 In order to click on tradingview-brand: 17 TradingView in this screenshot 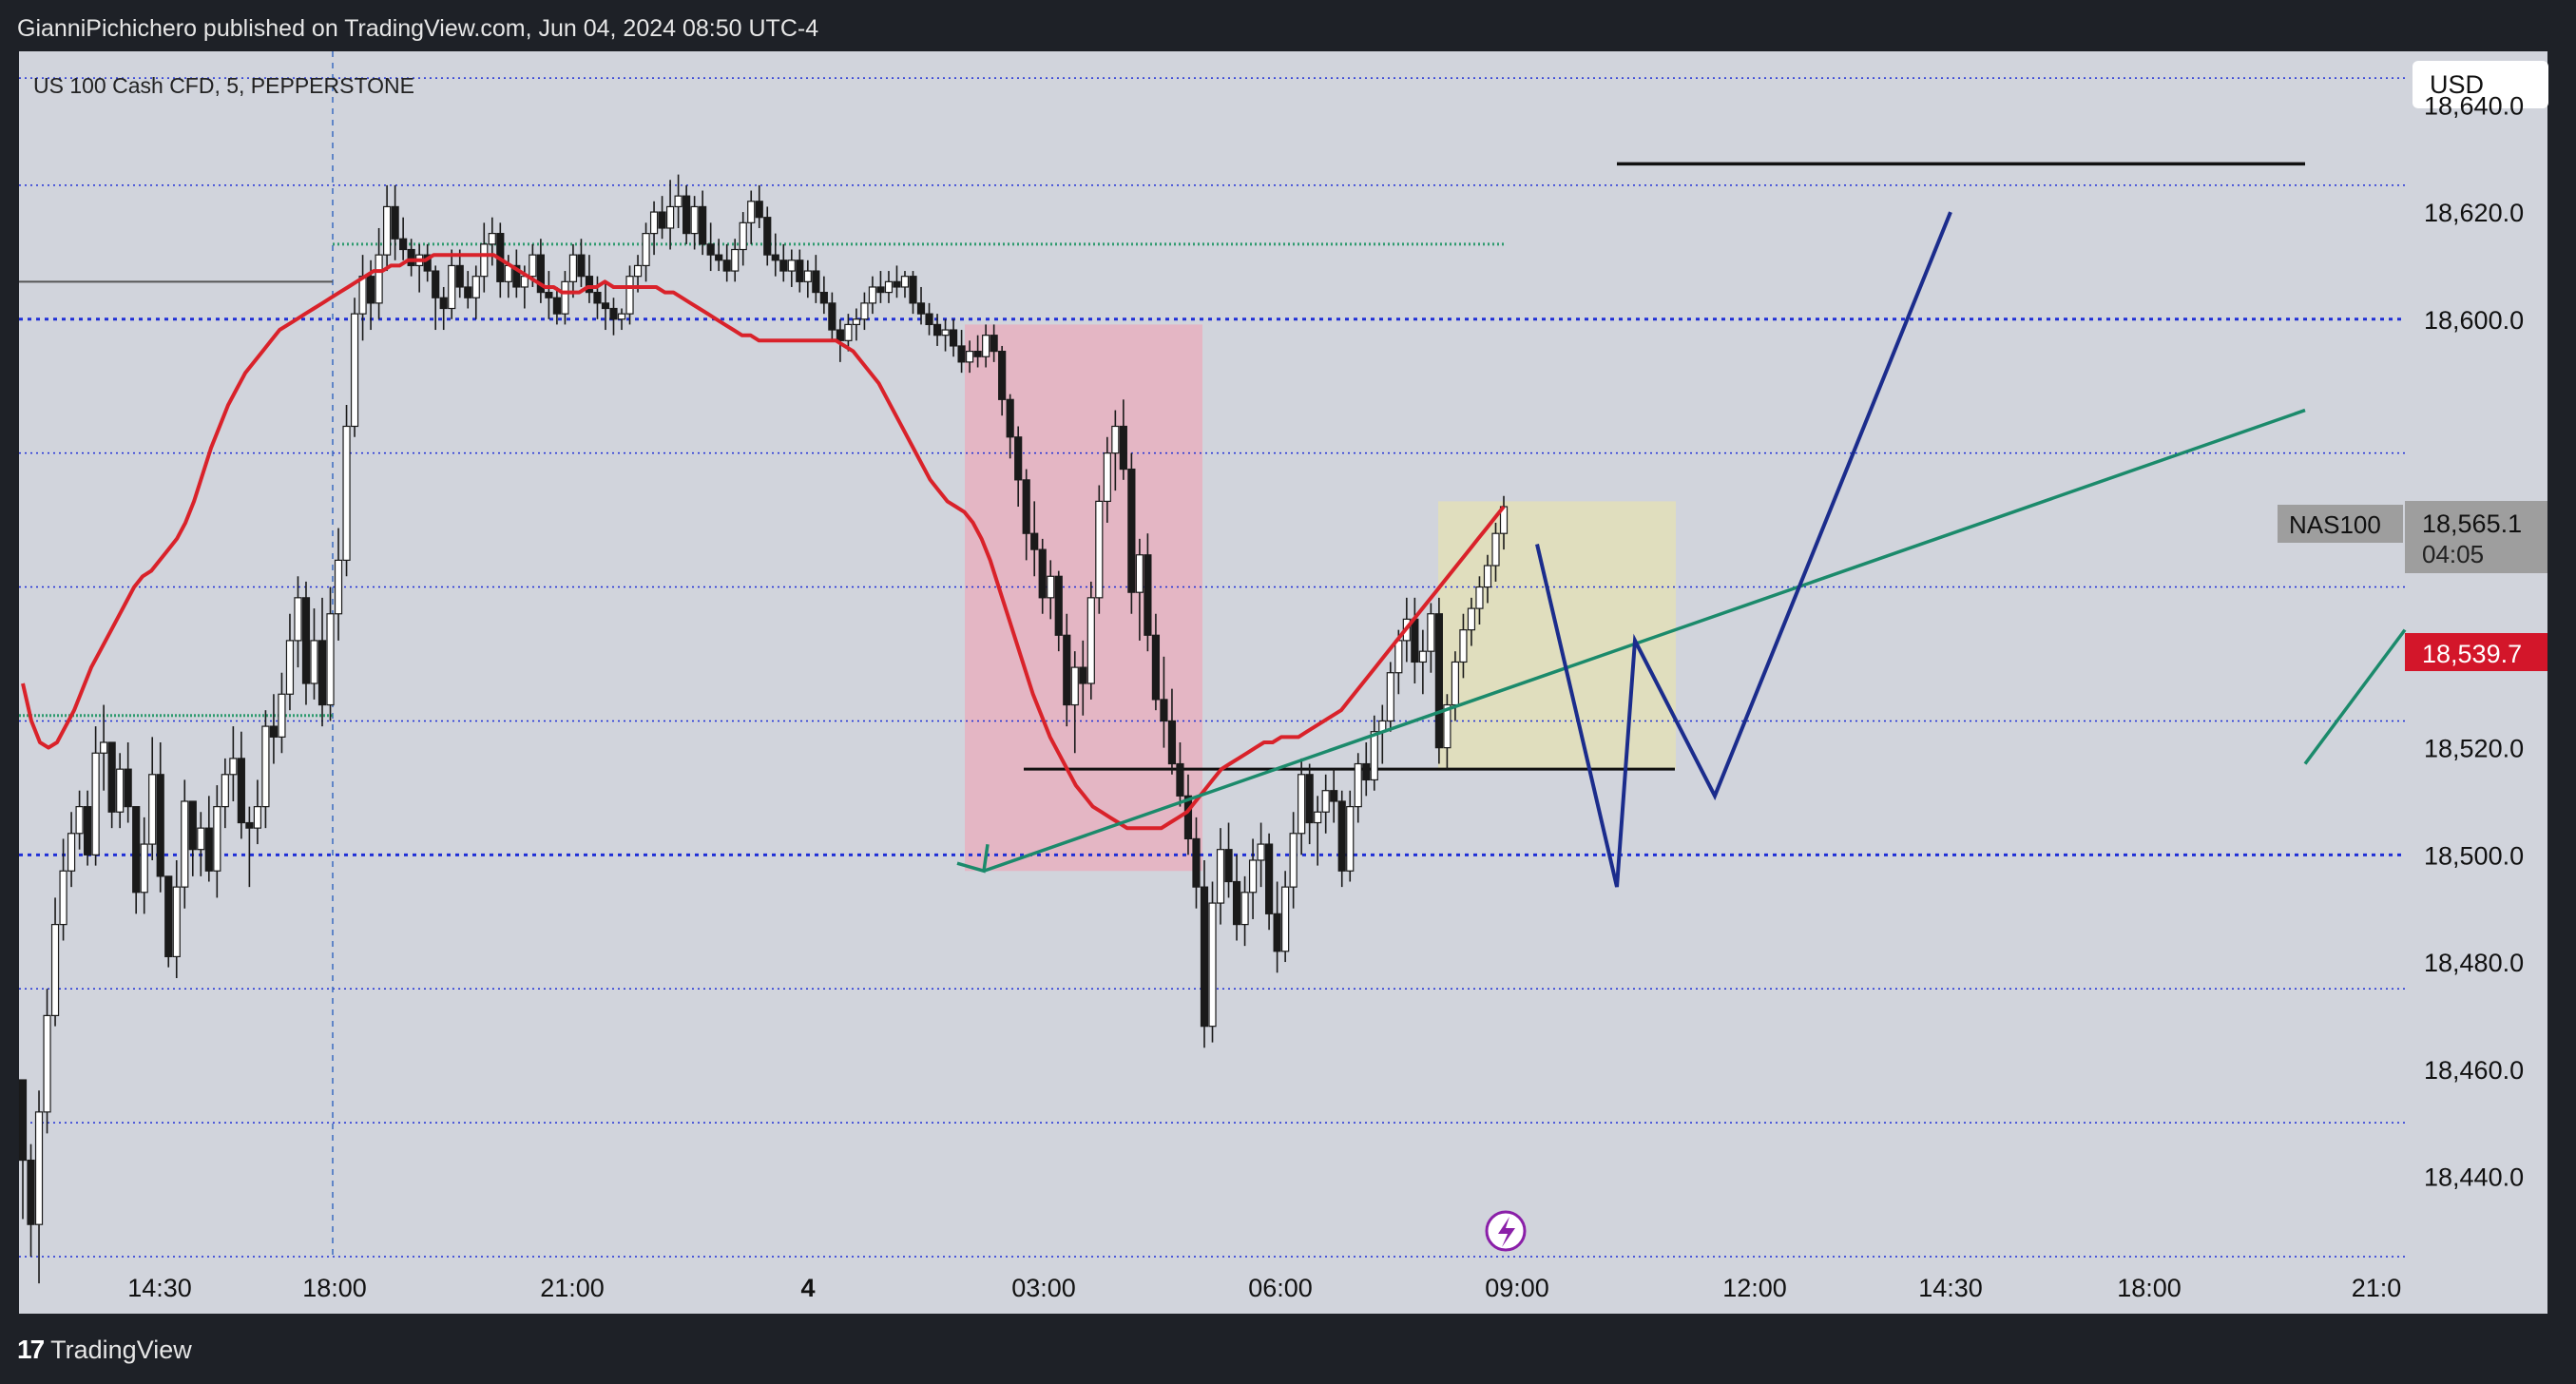, I will do `click(105, 1350)`.